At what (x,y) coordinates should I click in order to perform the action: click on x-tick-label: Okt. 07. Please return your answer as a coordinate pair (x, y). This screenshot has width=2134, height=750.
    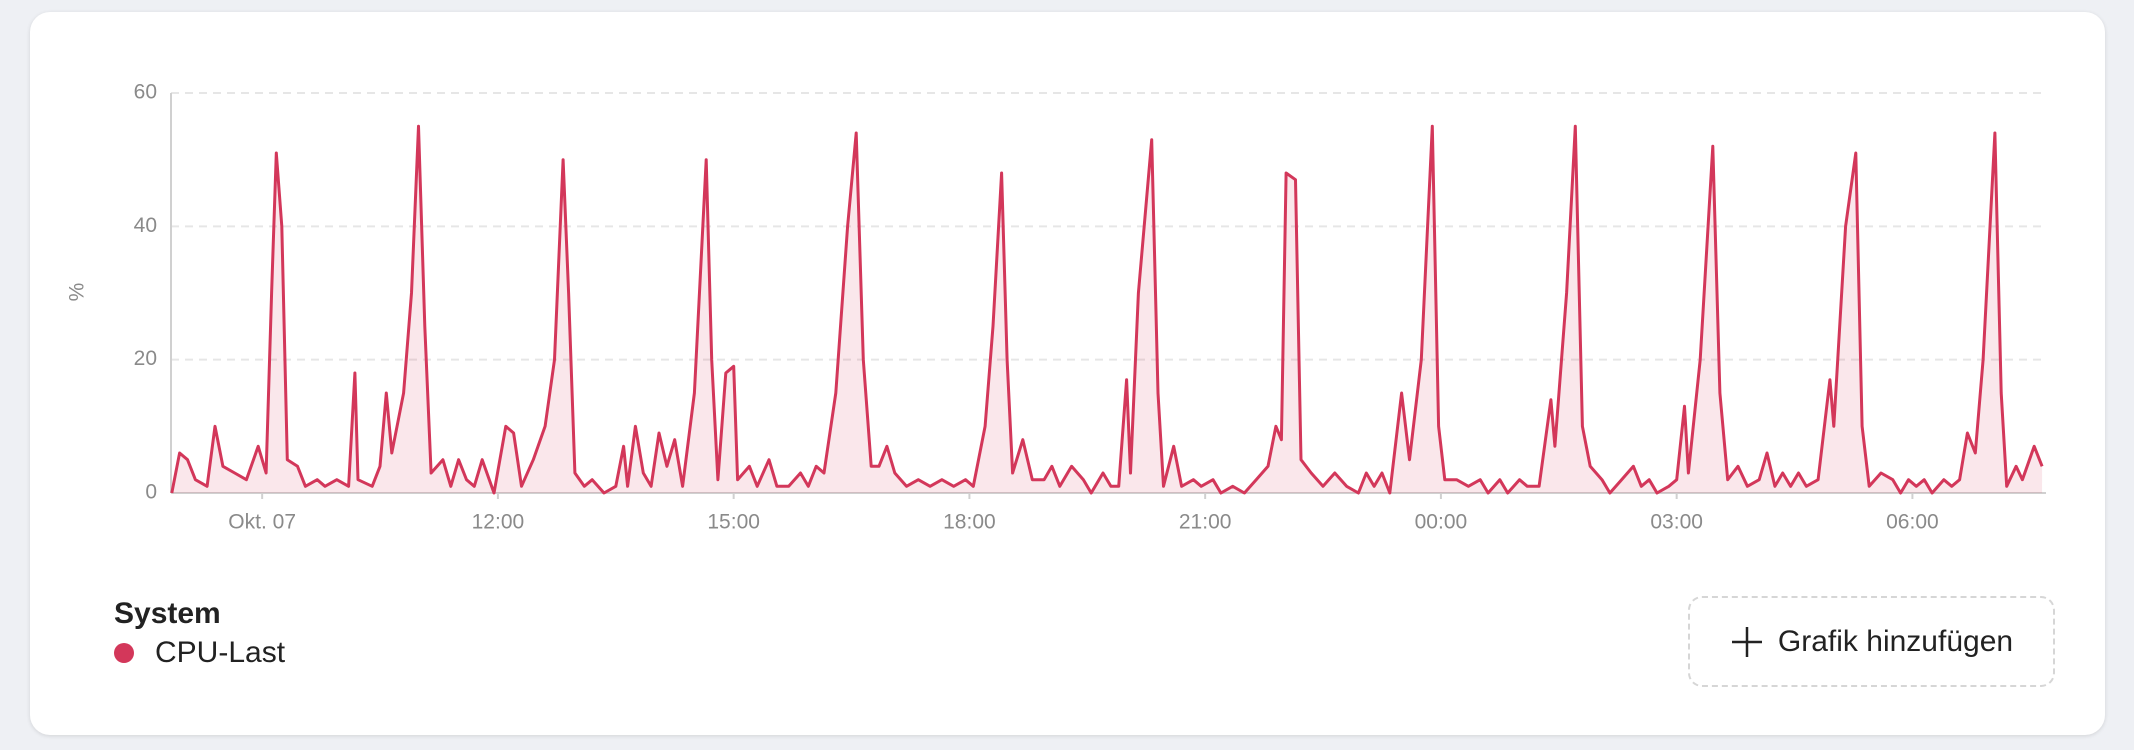
    Looking at the image, I should click on (262, 522).